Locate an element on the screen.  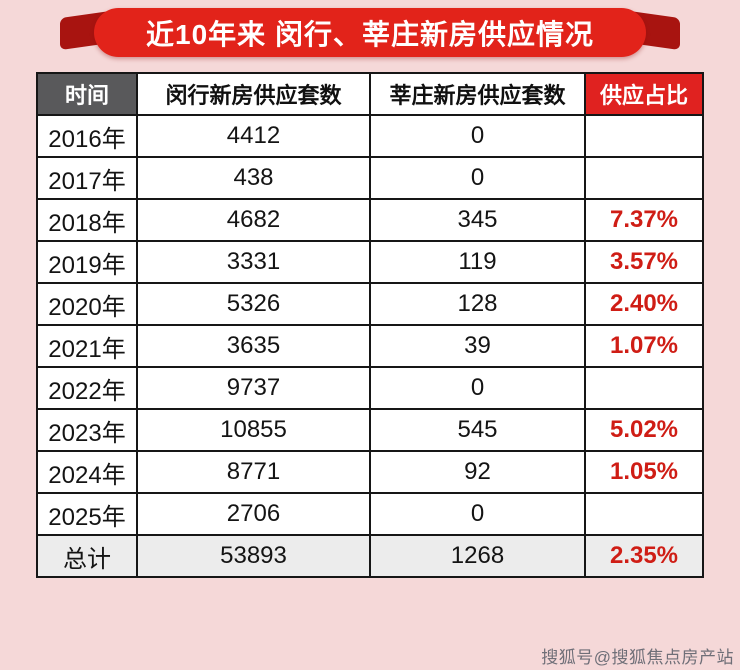
table-row: 2016年 4412 0 is located at coordinates (370, 136).